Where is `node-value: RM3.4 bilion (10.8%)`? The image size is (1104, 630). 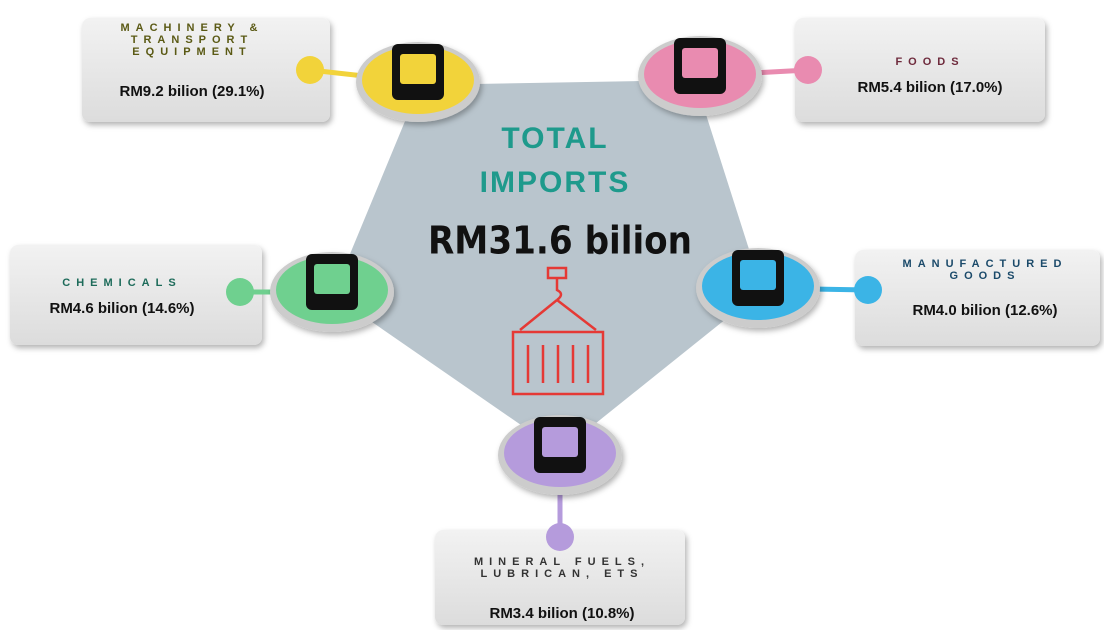 node-value: RM3.4 bilion (10.8%) is located at coordinates (561, 613).